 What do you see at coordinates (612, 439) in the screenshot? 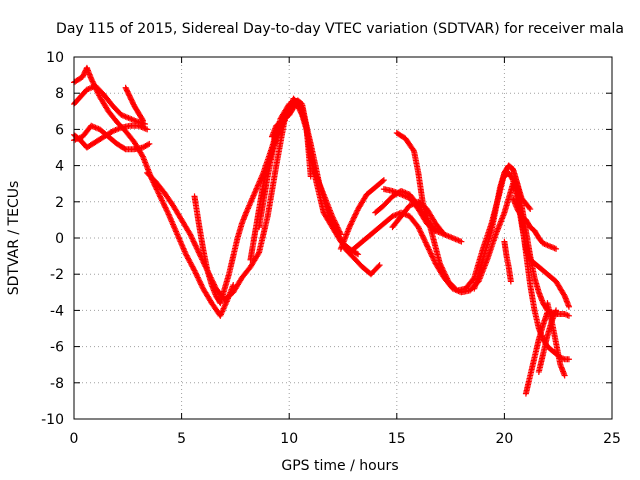
I see `x-tick-label: 25` at bounding box center [612, 439].